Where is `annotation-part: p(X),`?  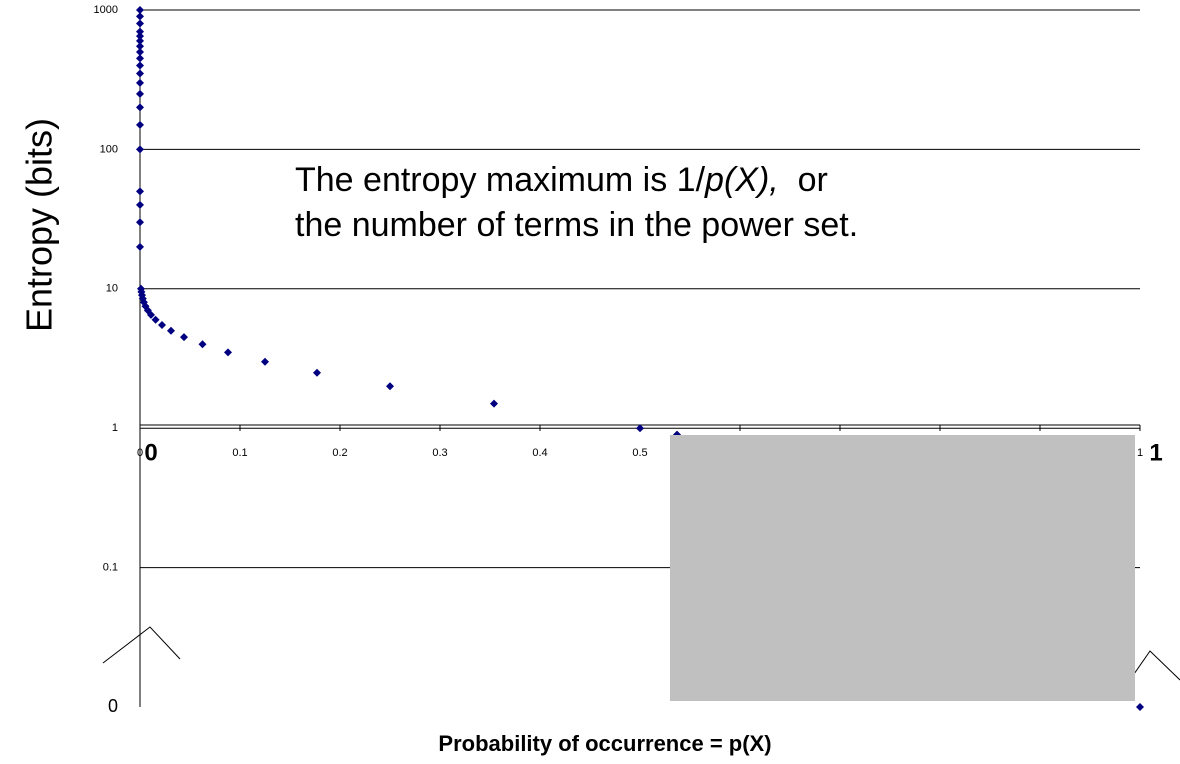
annotation-part: p(X), is located at coordinates (741, 180).